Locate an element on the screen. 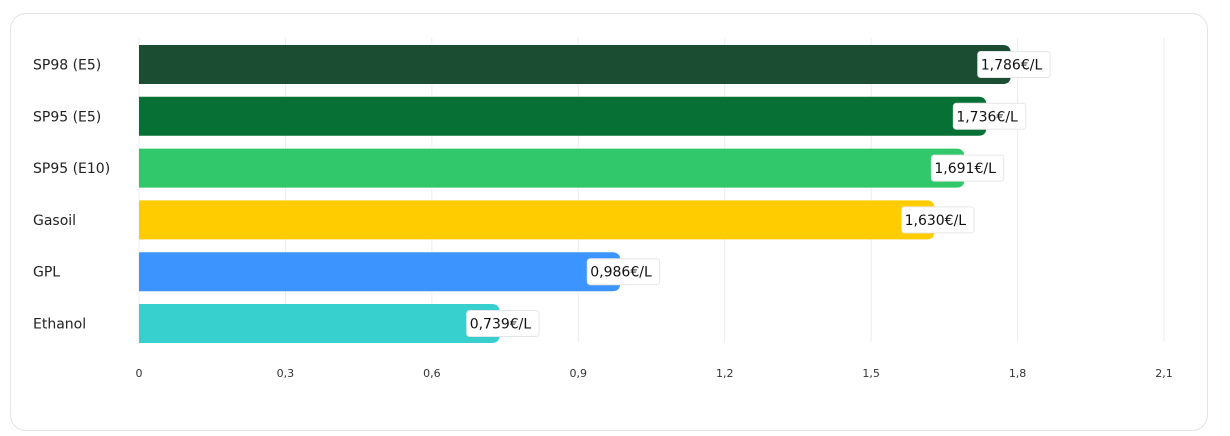  value-label: 1,786€/L is located at coordinates (1012, 66).